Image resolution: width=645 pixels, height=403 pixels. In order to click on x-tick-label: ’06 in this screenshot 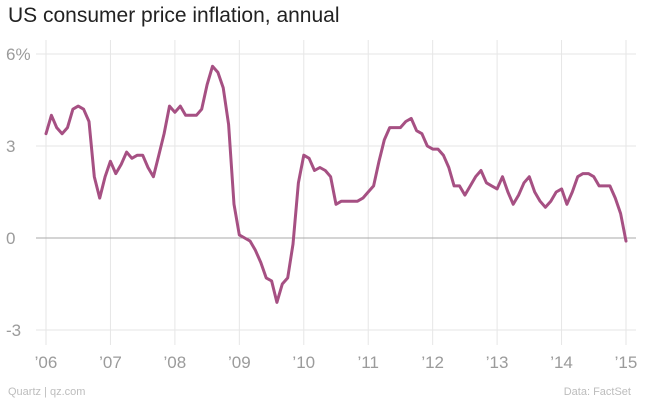, I will do `click(46, 362)`.